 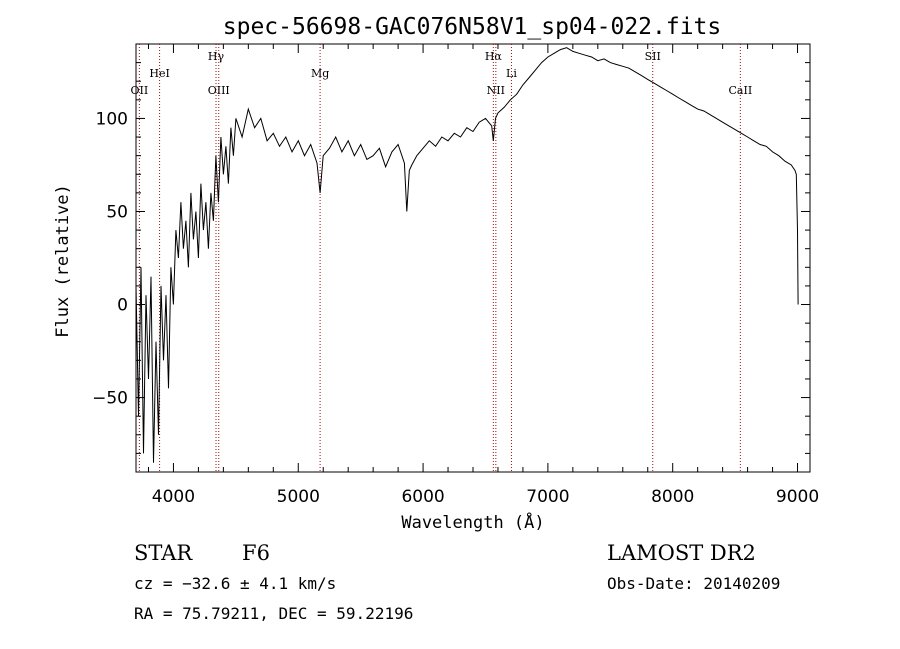 What do you see at coordinates (117, 212) in the screenshot?
I see `y-tick-label: 50` at bounding box center [117, 212].